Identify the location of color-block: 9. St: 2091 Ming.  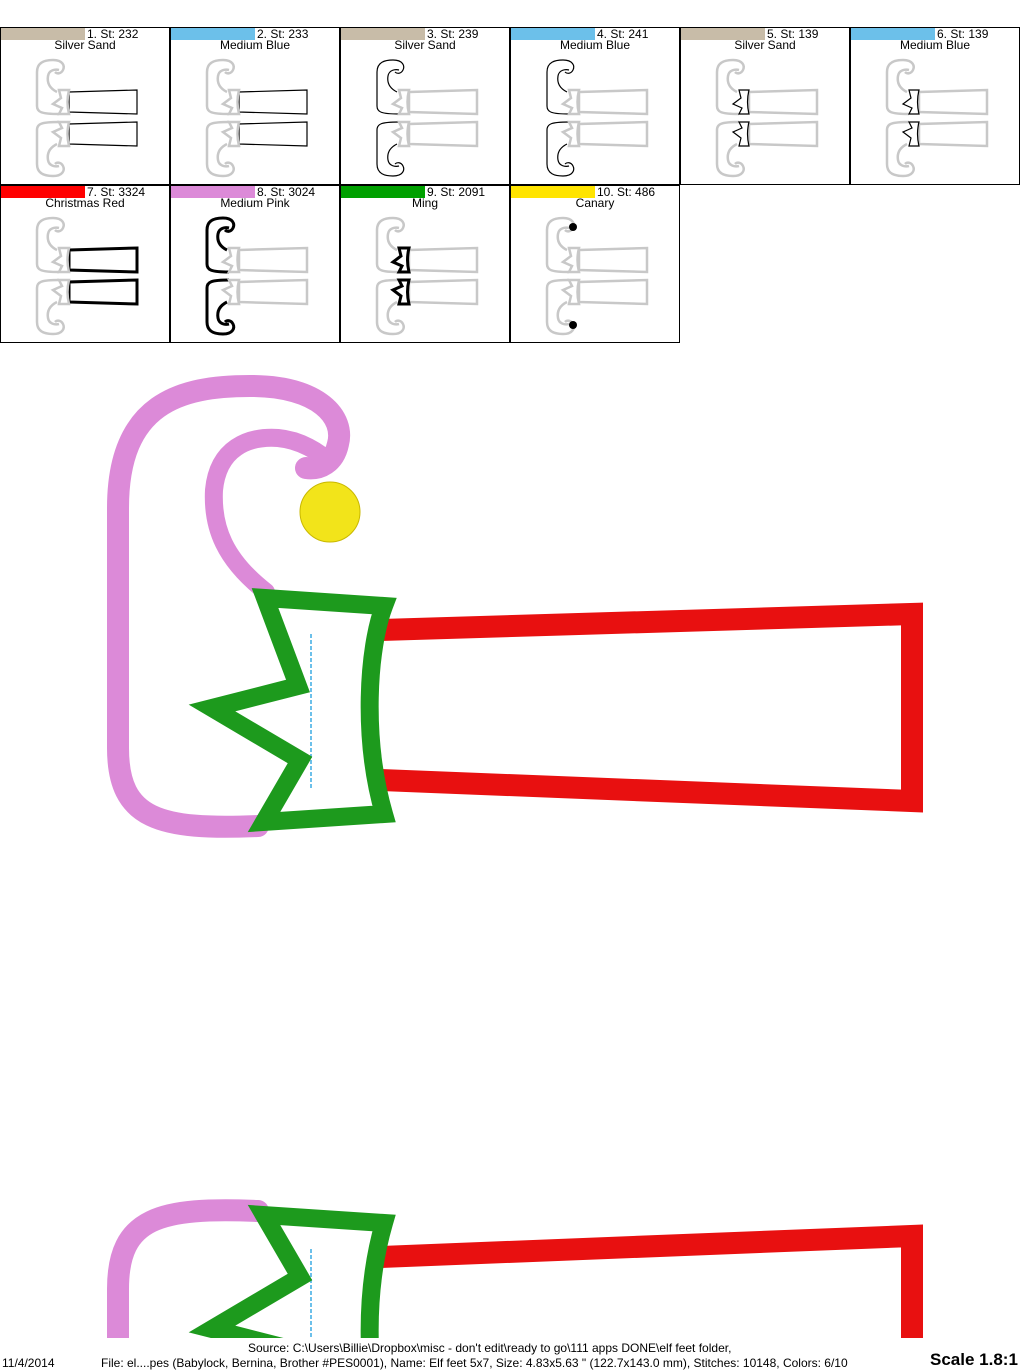
(425, 264).